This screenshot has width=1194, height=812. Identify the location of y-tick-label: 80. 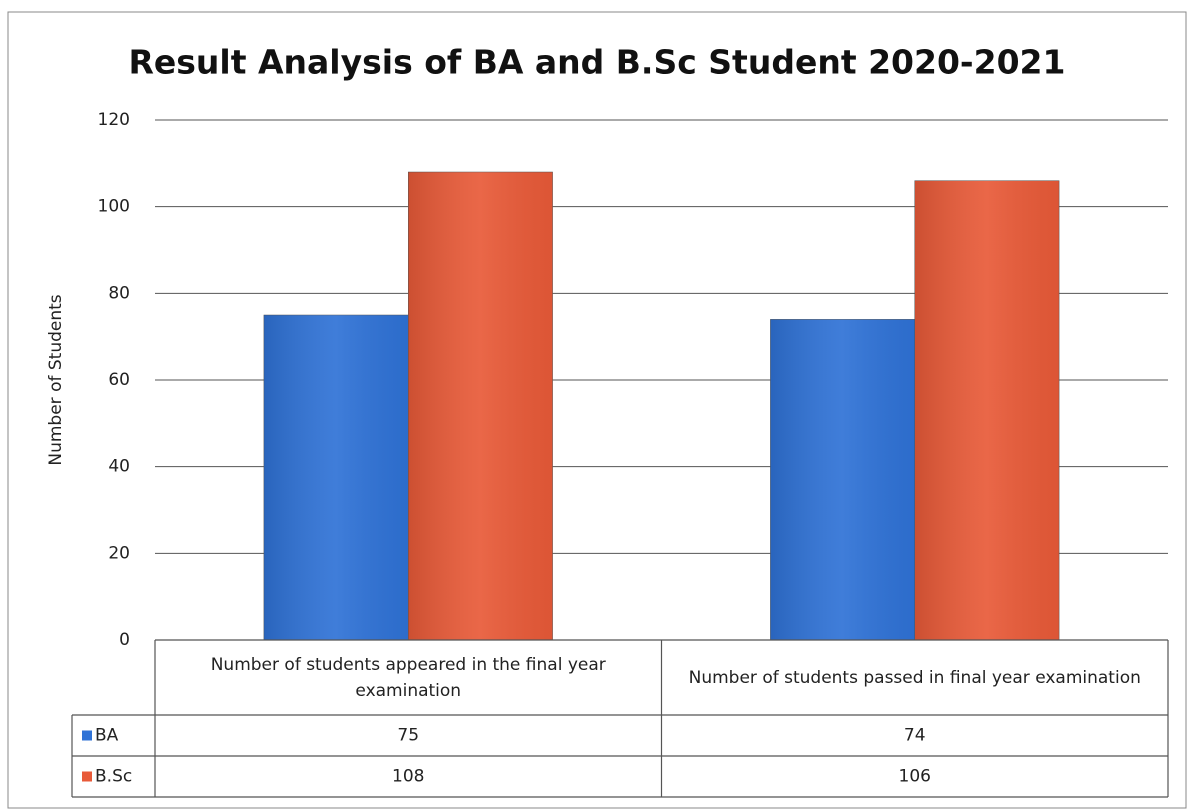
(119, 293).